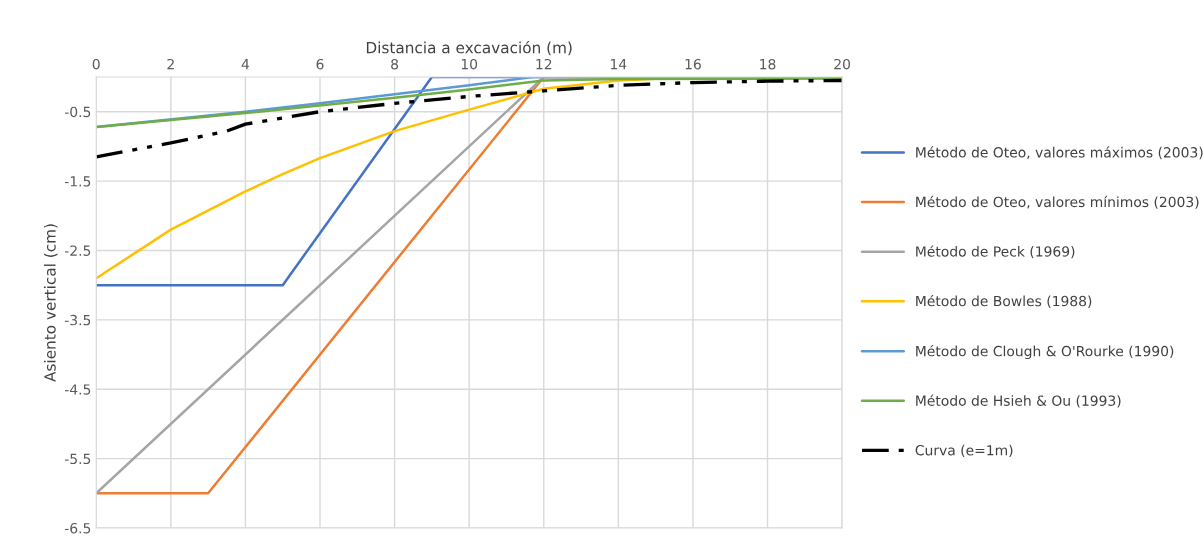  Describe the element at coordinates (395, 64) in the screenshot. I see `x-tick-label: 8` at that location.